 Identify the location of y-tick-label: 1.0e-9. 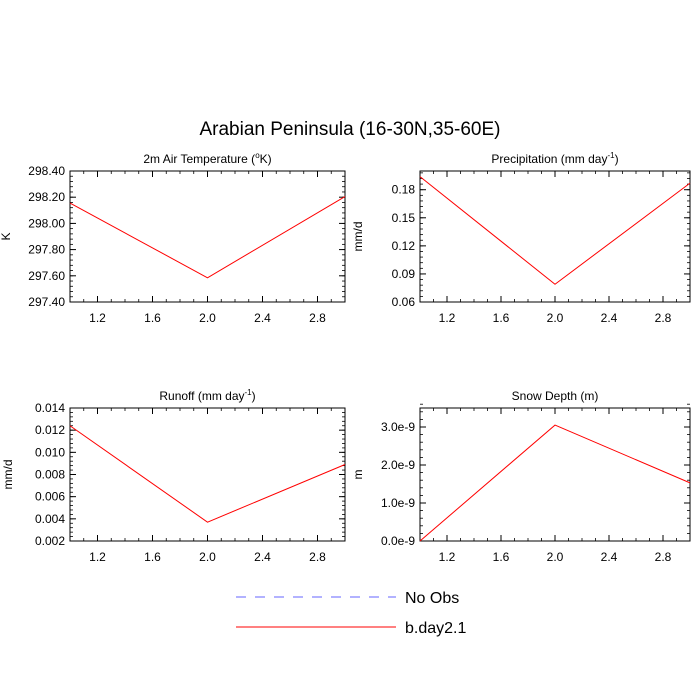
(398, 503).